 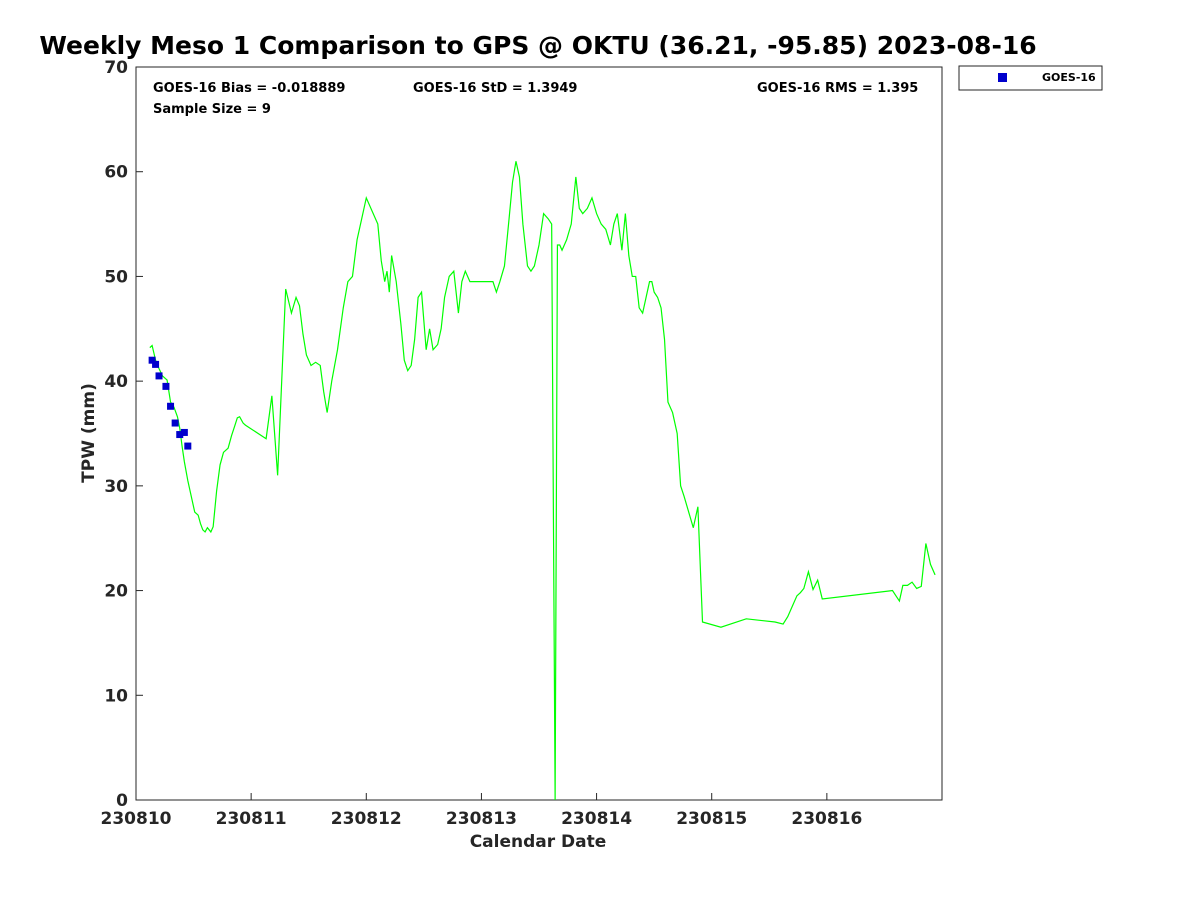 I want to click on rms-stat: GOES-16 RMS = 1.395, so click(x=837, y=88).